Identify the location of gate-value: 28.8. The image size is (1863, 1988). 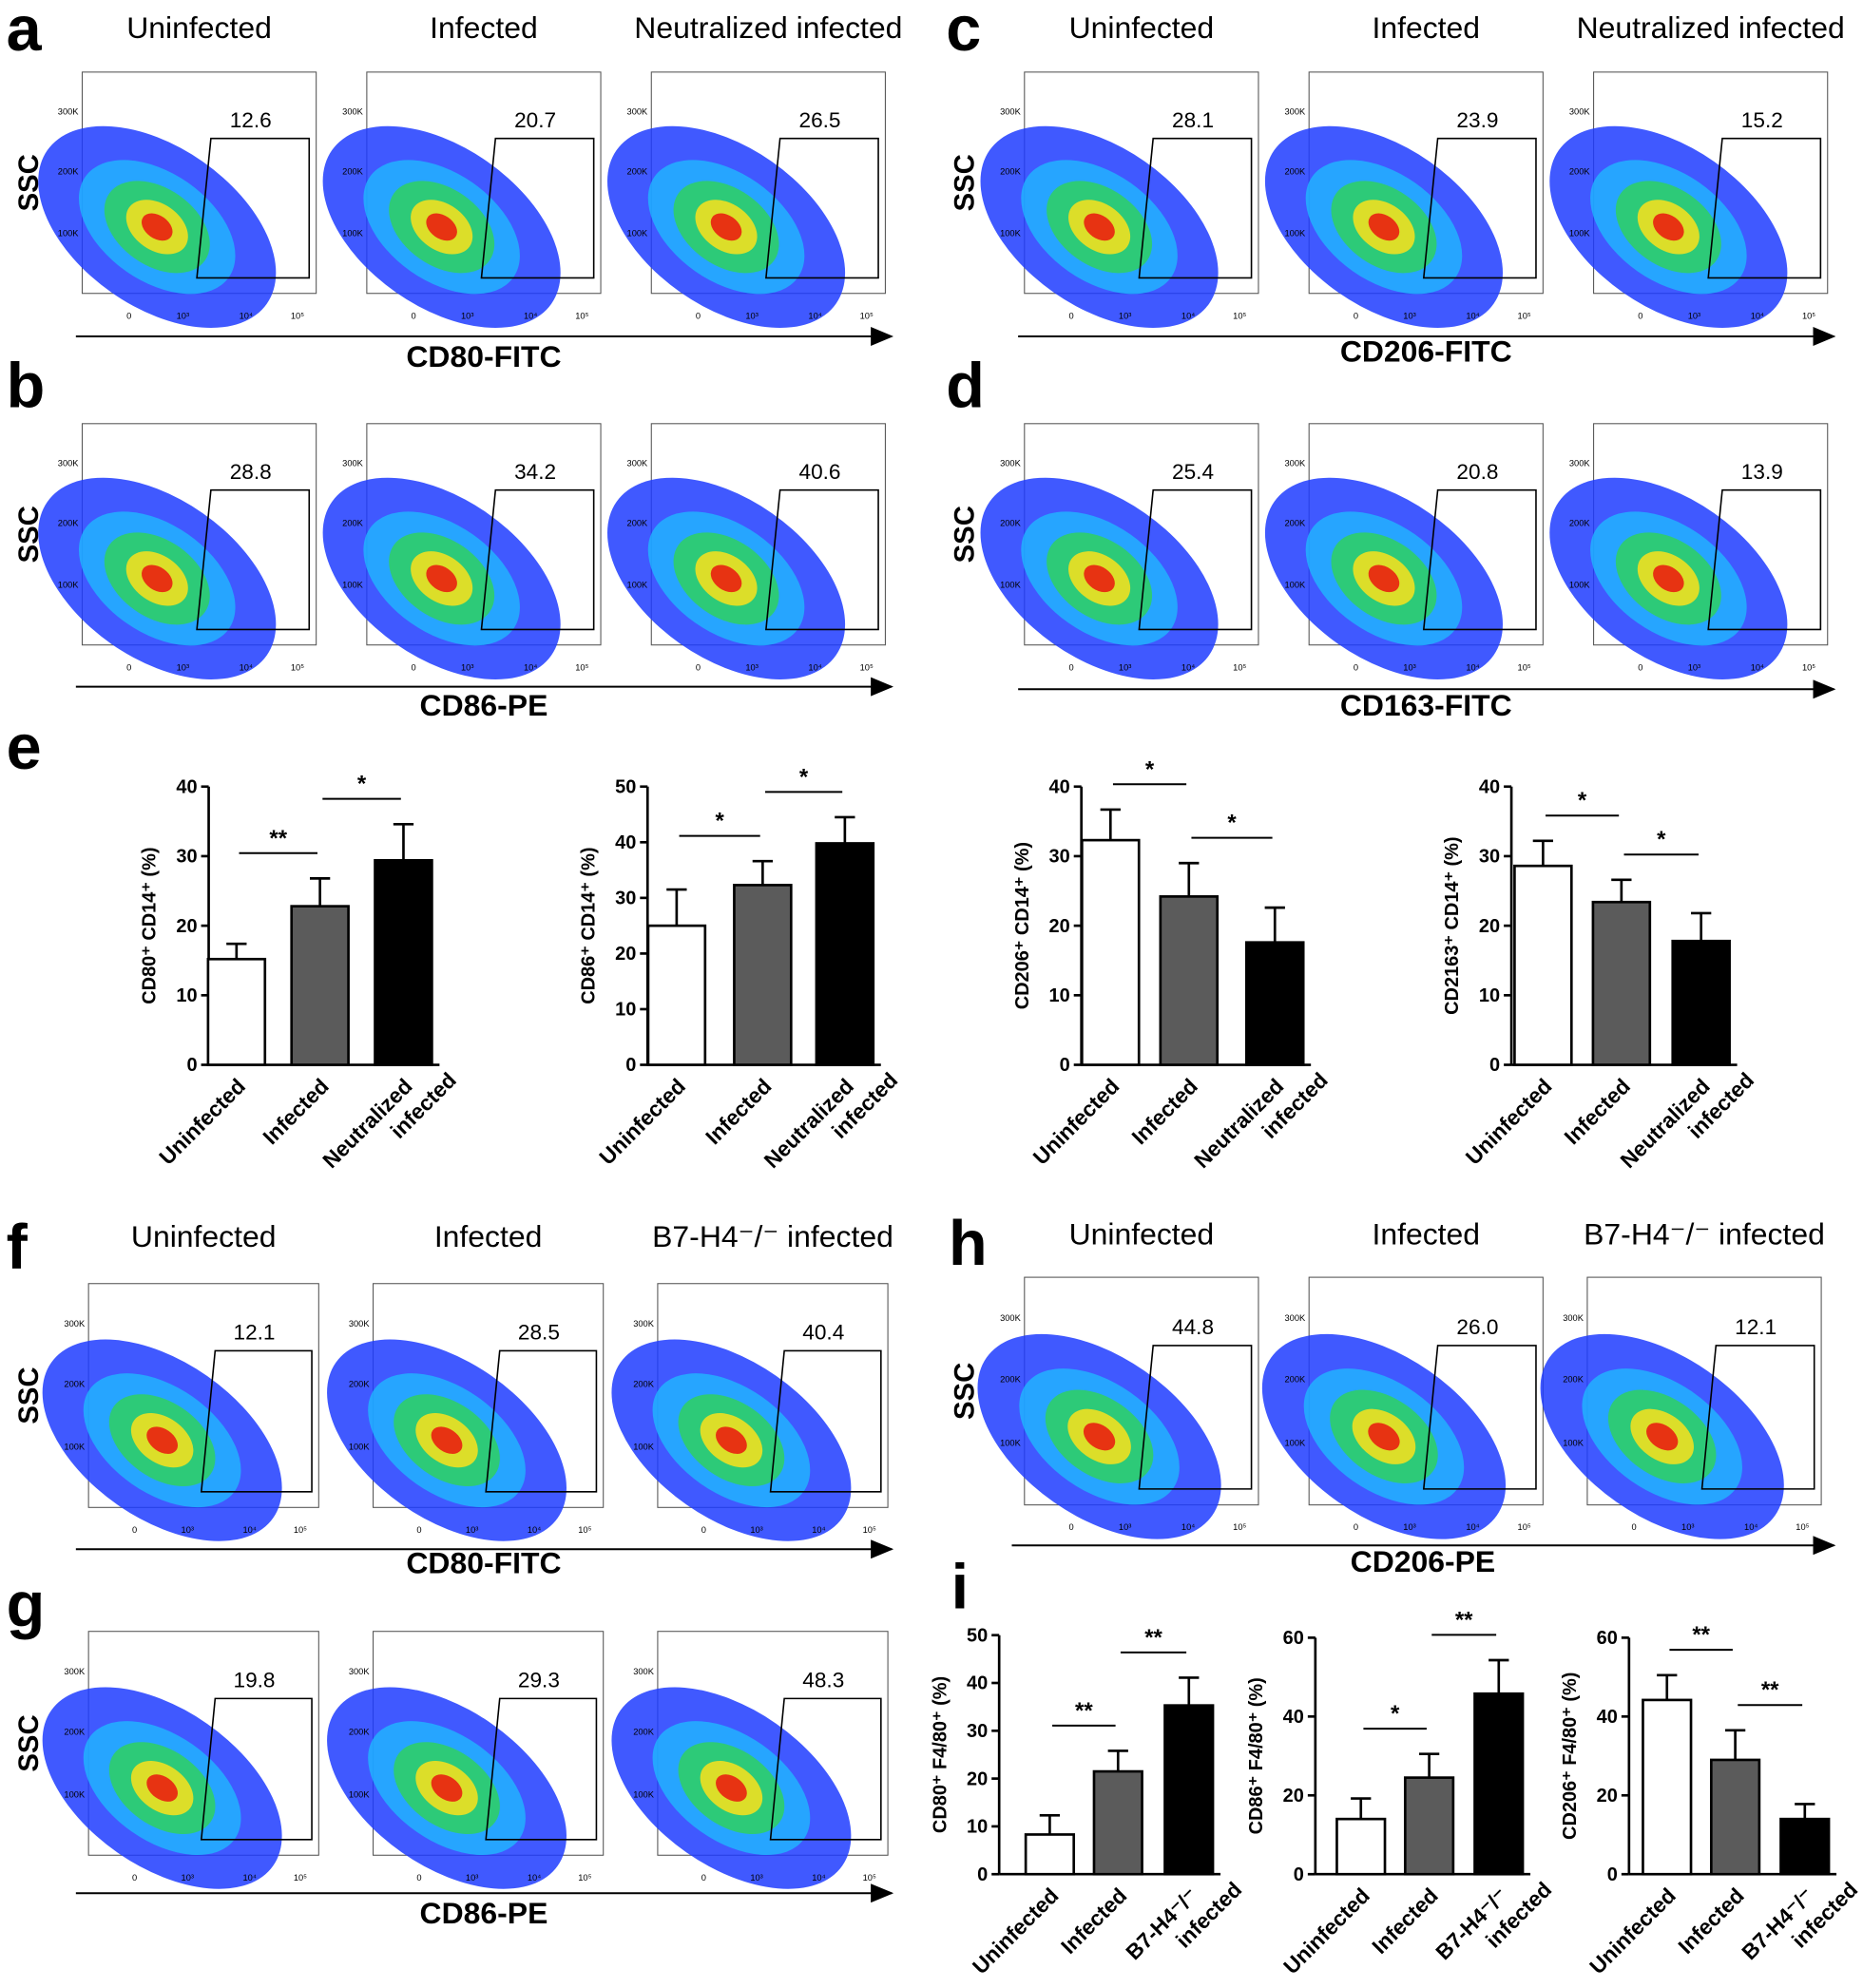
(251, 472).